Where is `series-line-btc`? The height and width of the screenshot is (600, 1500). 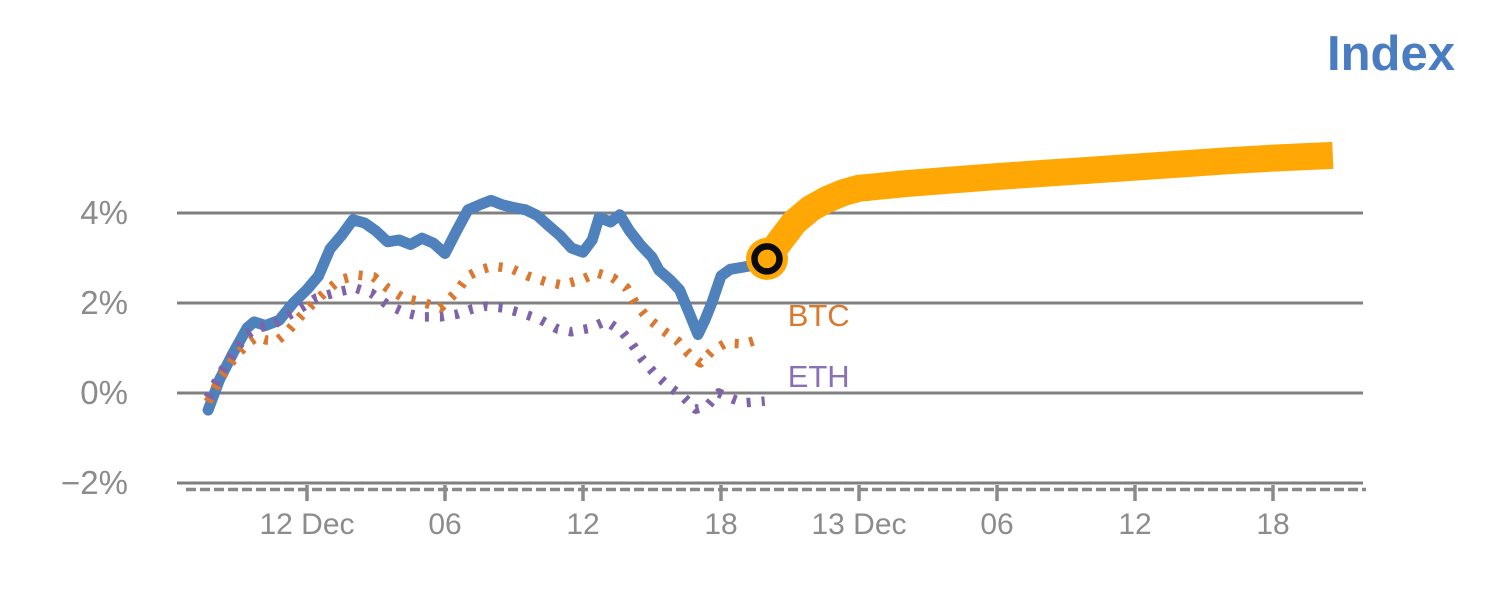
series-line-btc is located at coordinates (482, 333).